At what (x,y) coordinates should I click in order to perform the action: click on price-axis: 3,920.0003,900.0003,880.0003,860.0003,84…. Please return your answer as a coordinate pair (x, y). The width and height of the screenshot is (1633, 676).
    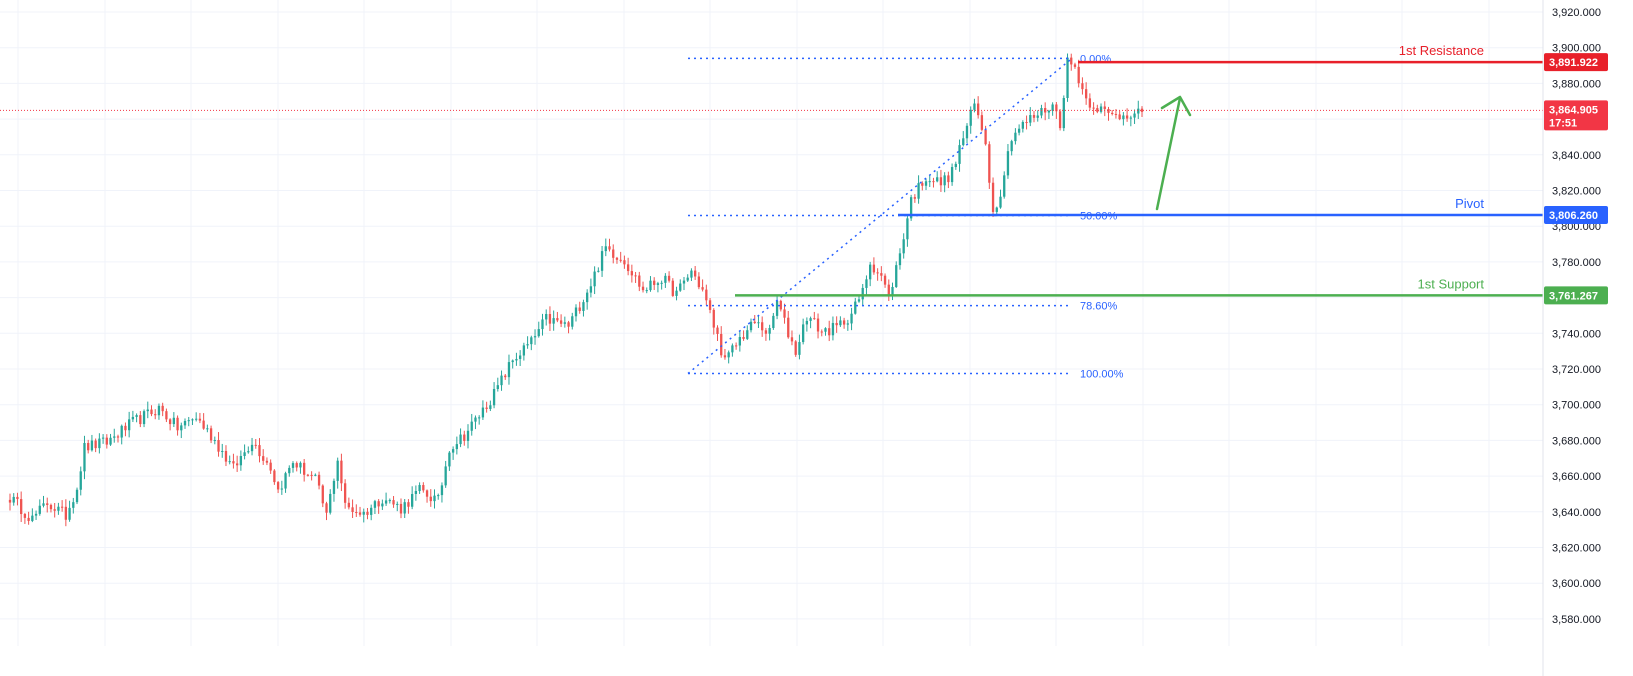
    Looking at the image, I should click on (1576, 316).